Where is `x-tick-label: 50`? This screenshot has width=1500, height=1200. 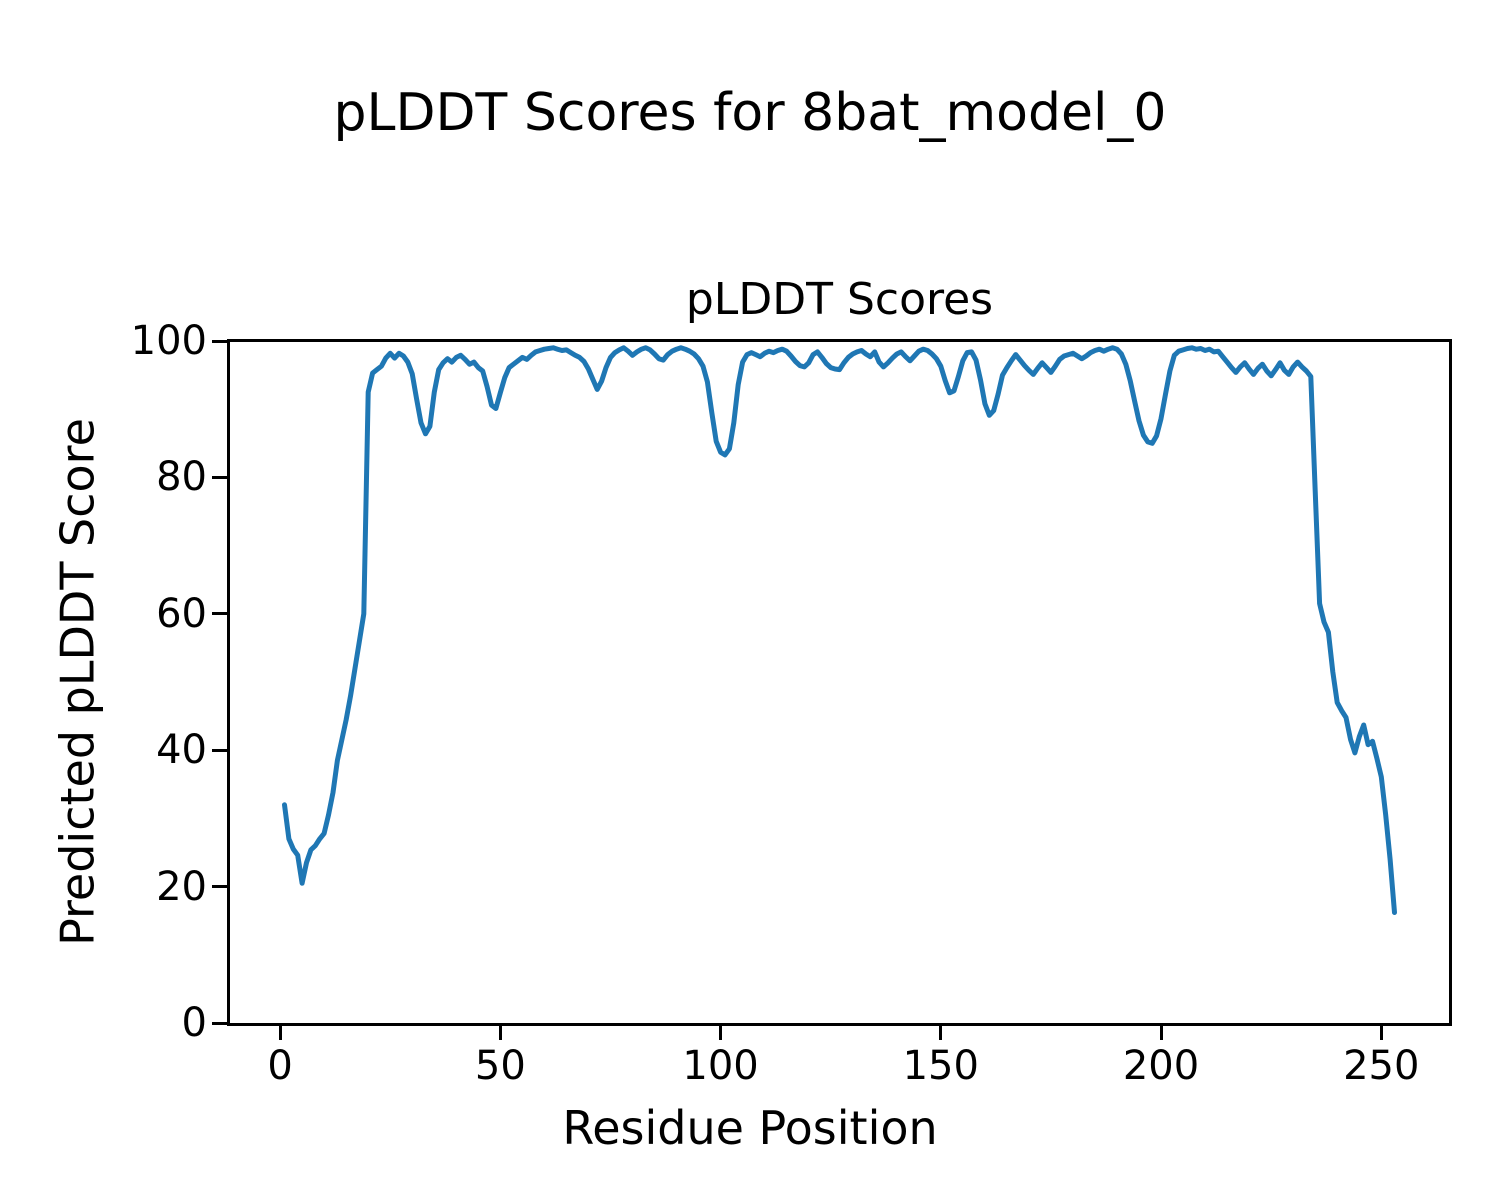 x-tick-label: 50 is located at coordinates (500, 1066).